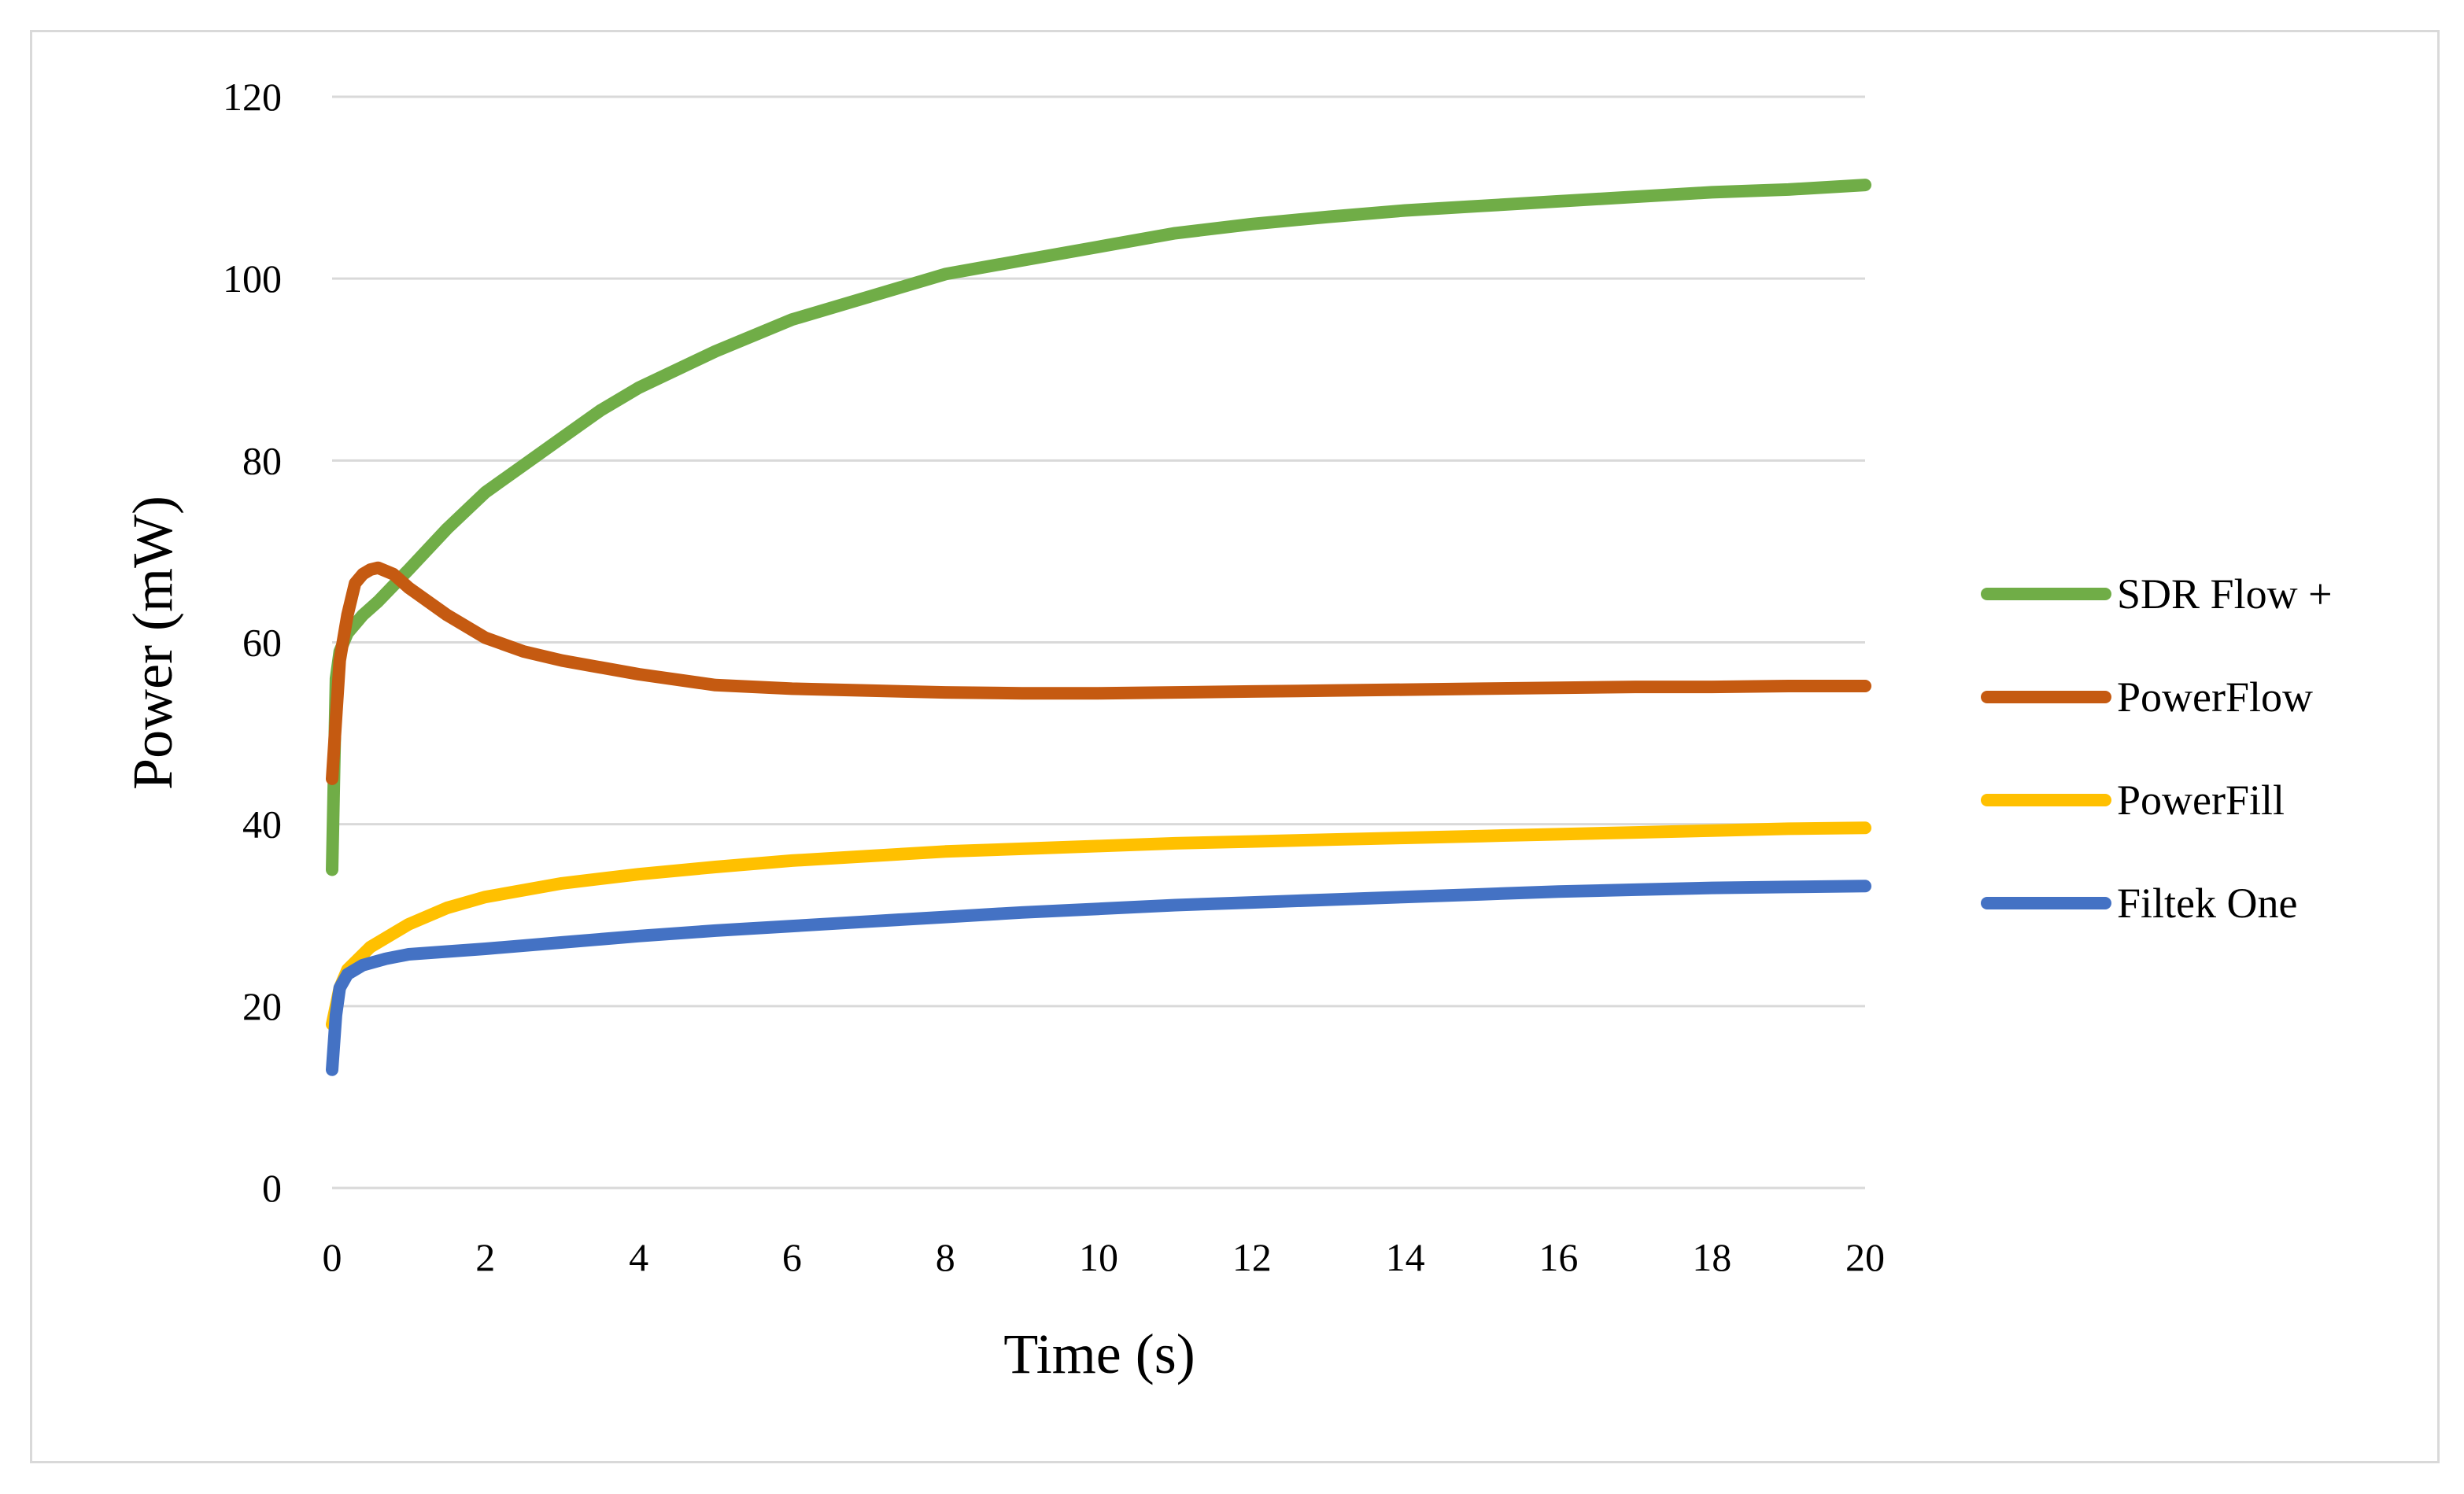 This screenshot has width=2464, height=1494. I want to click on y-tick-label: 80, so click(262, 460).